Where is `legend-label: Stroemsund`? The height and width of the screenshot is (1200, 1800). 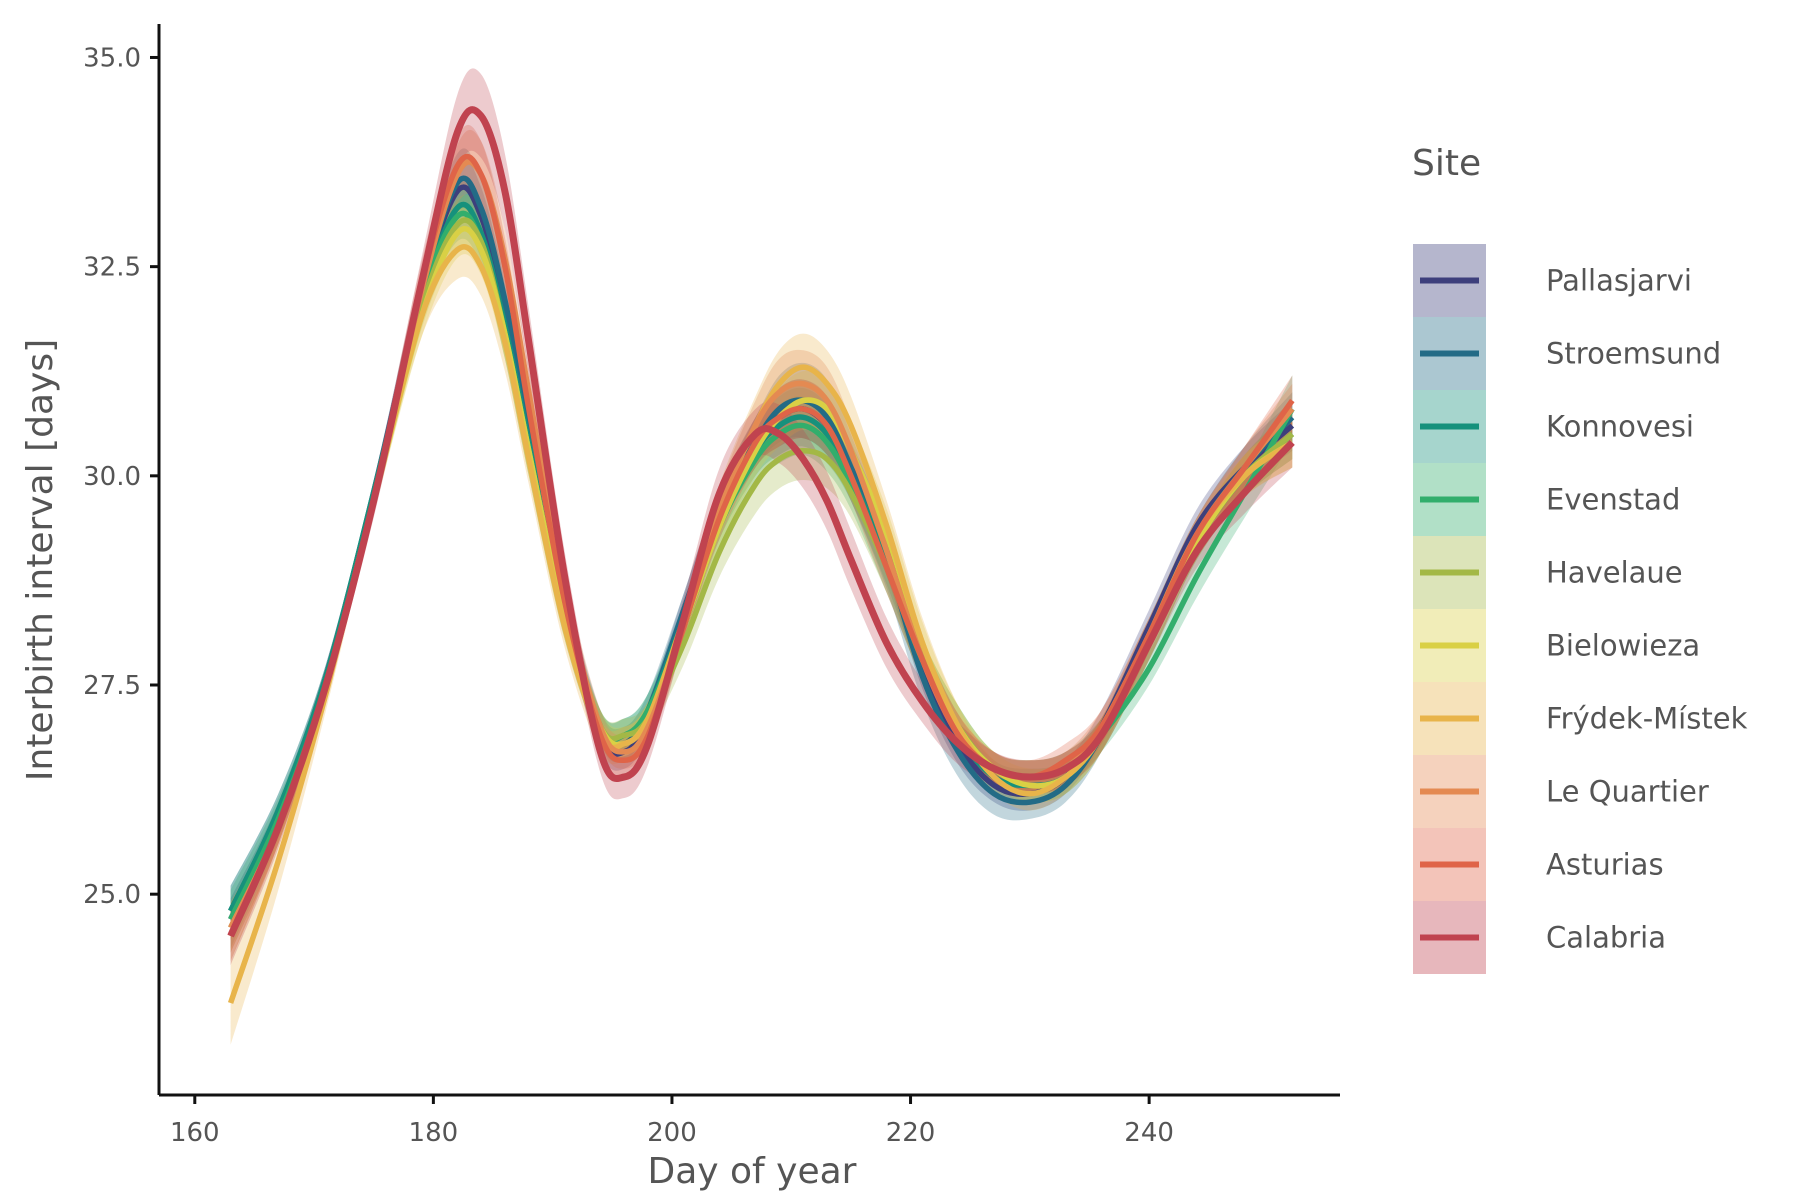
legend-label: Stroemsund is located at coordinates (1633, 354).